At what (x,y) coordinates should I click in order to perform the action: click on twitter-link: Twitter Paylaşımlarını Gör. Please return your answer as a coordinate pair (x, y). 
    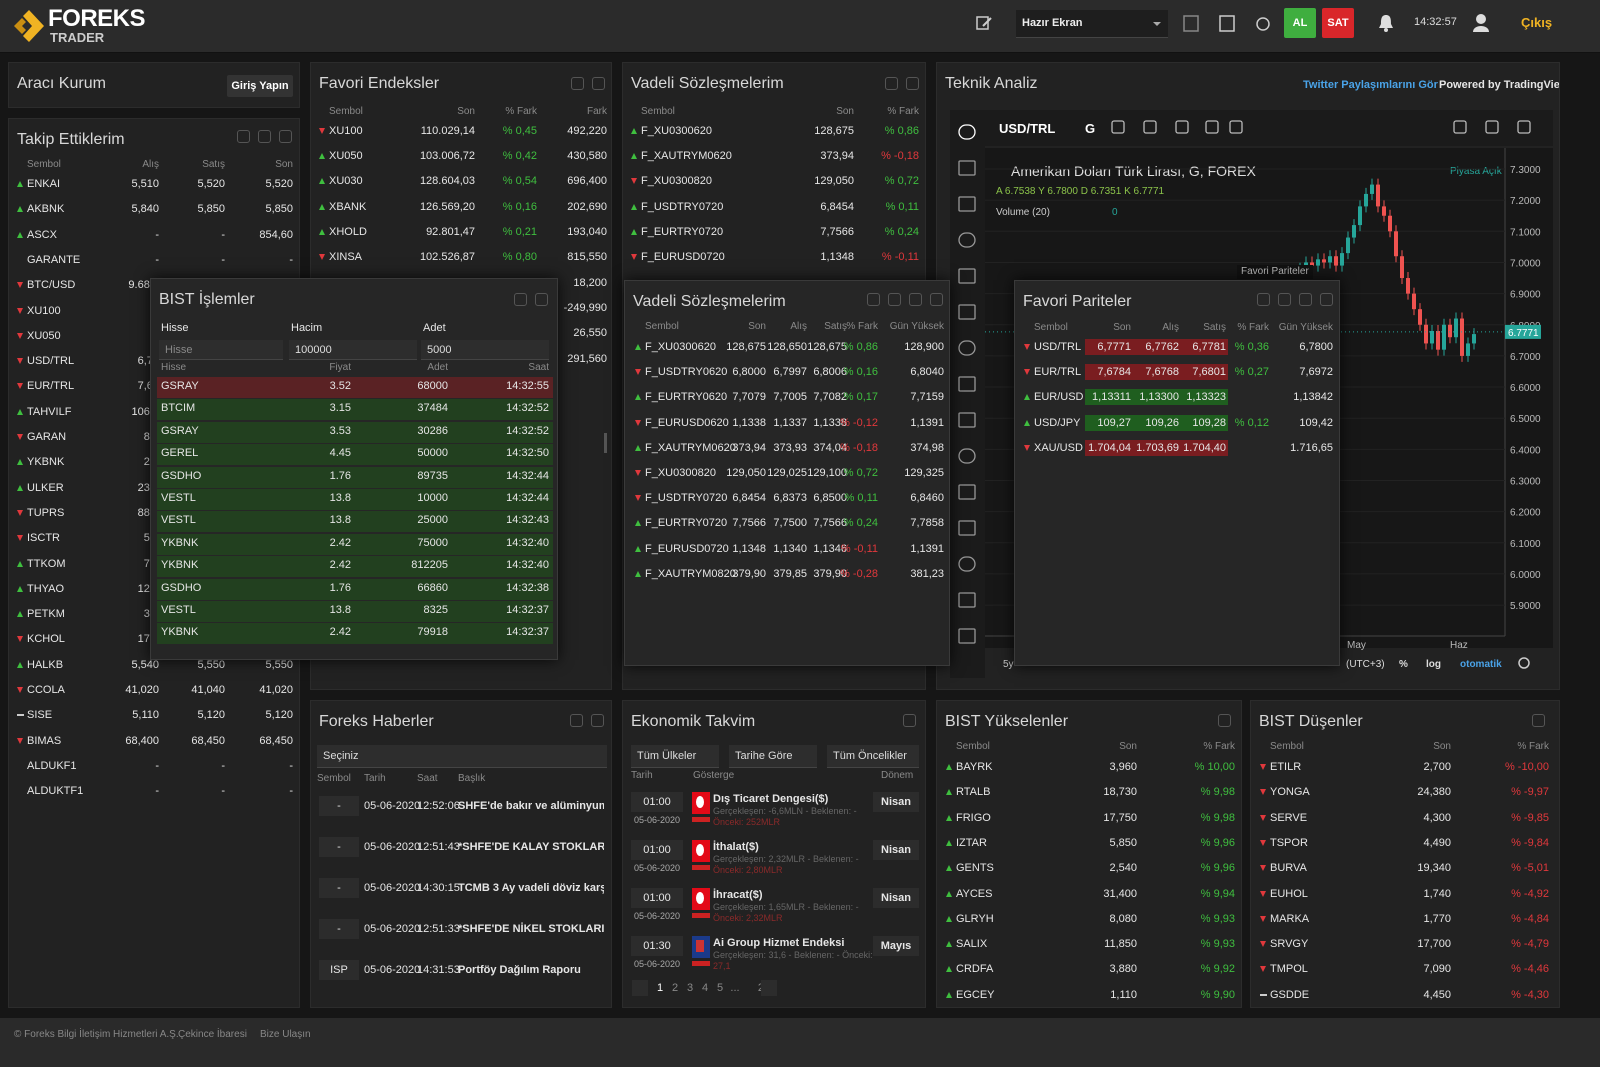
    Looking at the image, I should click on (1370, 85).